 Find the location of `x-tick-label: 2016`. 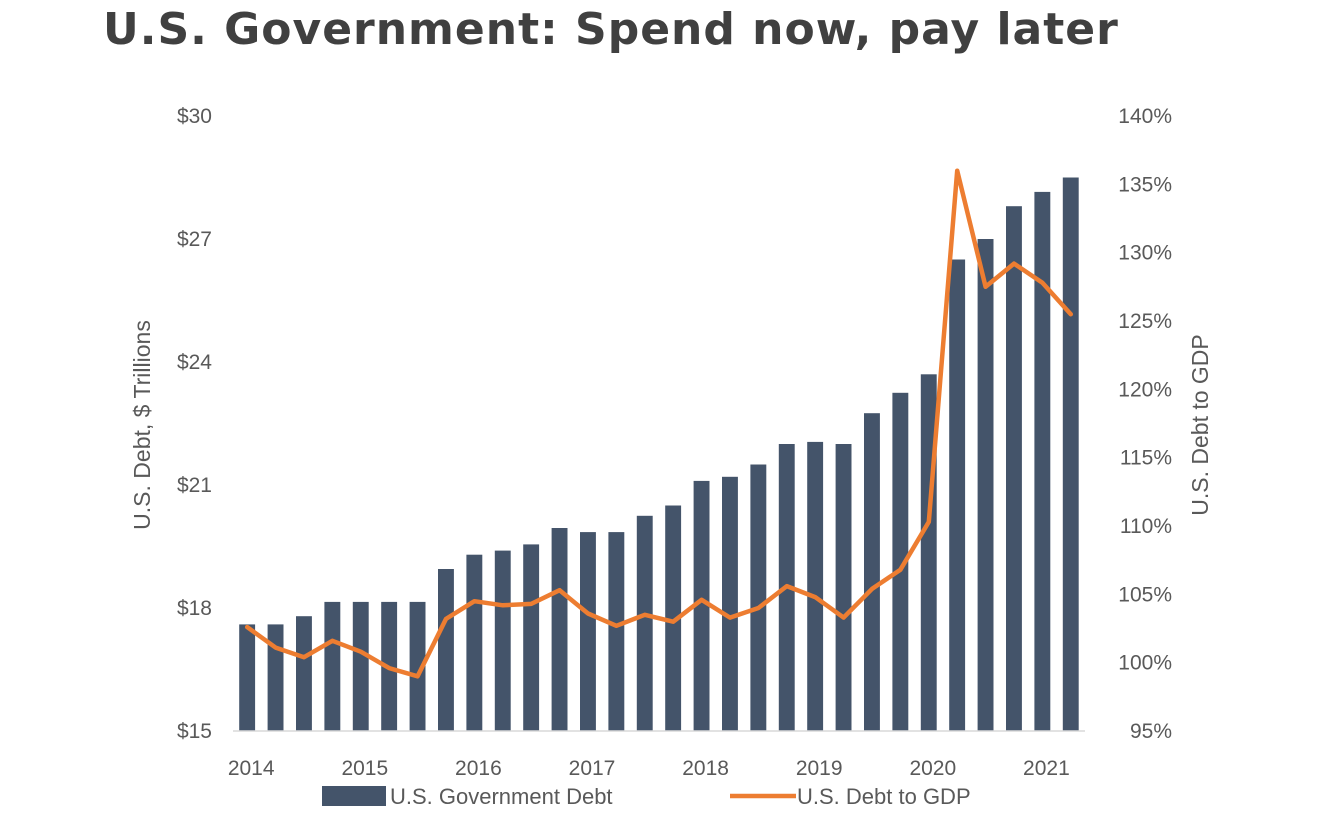

x-tick-label: 2016 is located at coordinates (478, 768).